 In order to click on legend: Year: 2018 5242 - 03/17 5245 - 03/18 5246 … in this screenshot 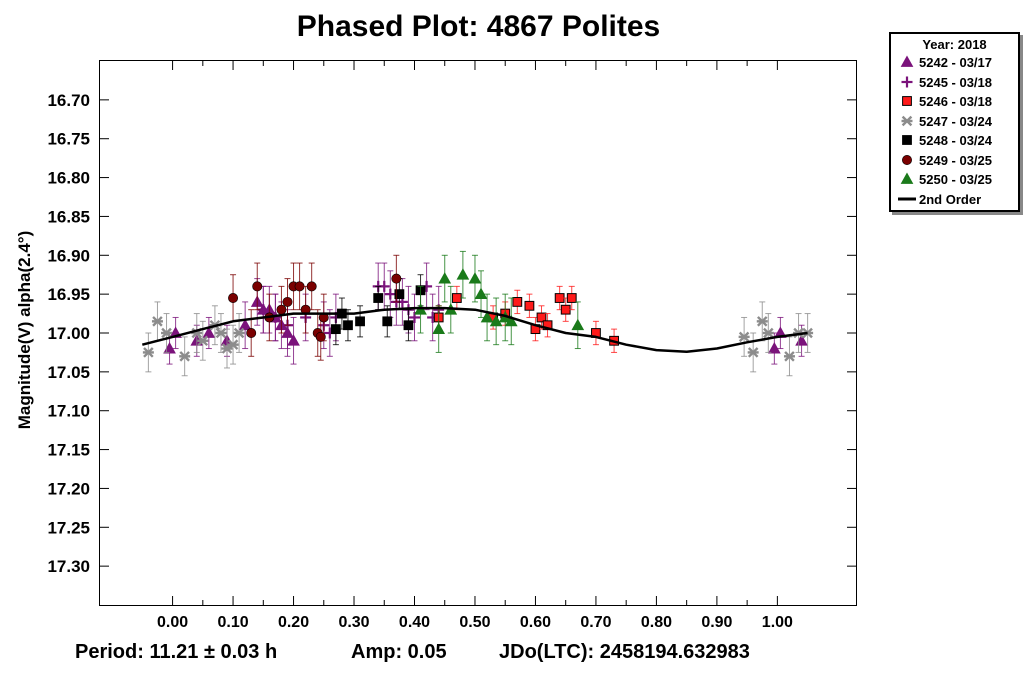, I will do `click(954, 122)`.